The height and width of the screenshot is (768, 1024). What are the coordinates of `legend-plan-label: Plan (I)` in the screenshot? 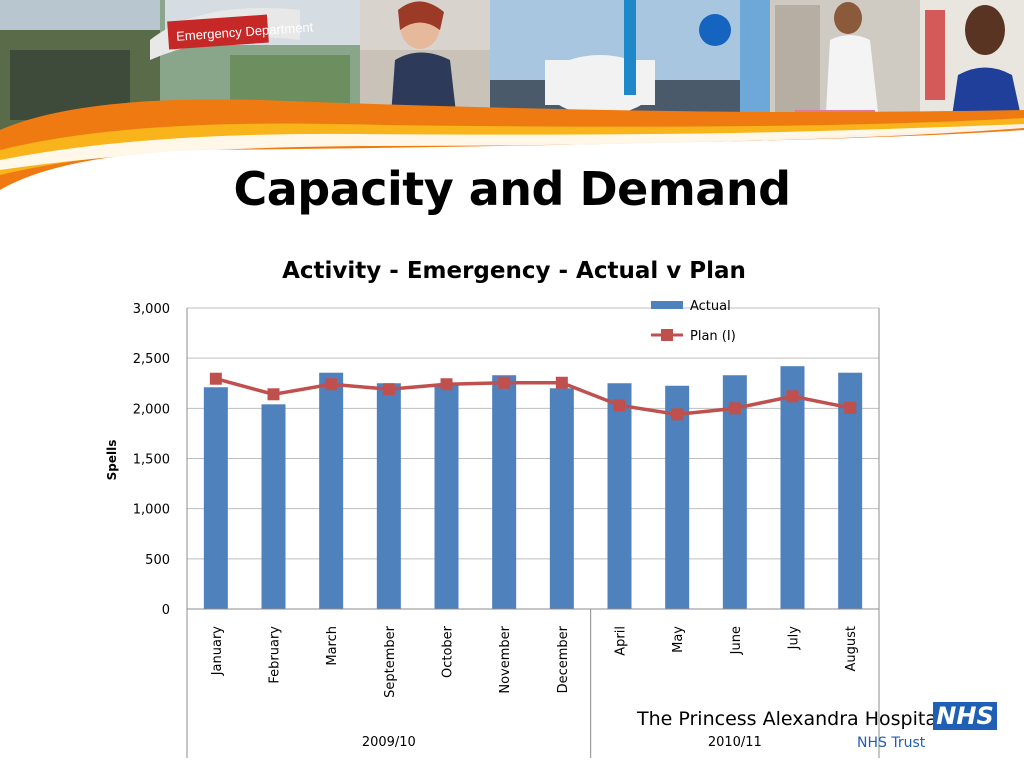 It's located at (713, 336).